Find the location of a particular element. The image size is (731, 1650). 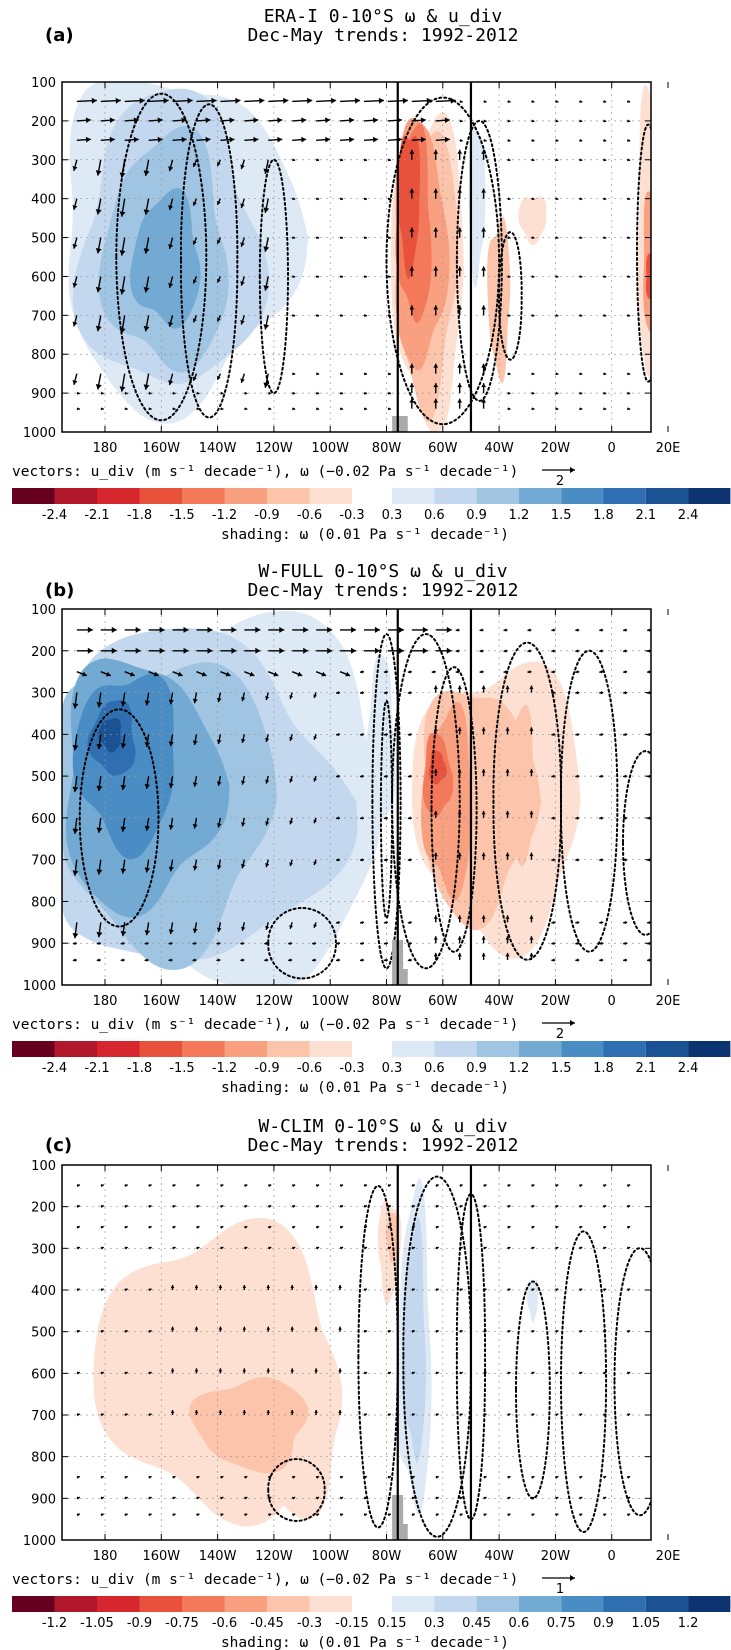

chart-title: W-CLIM 0-10°S ω & u_div is located at coordinates (382, 1126).